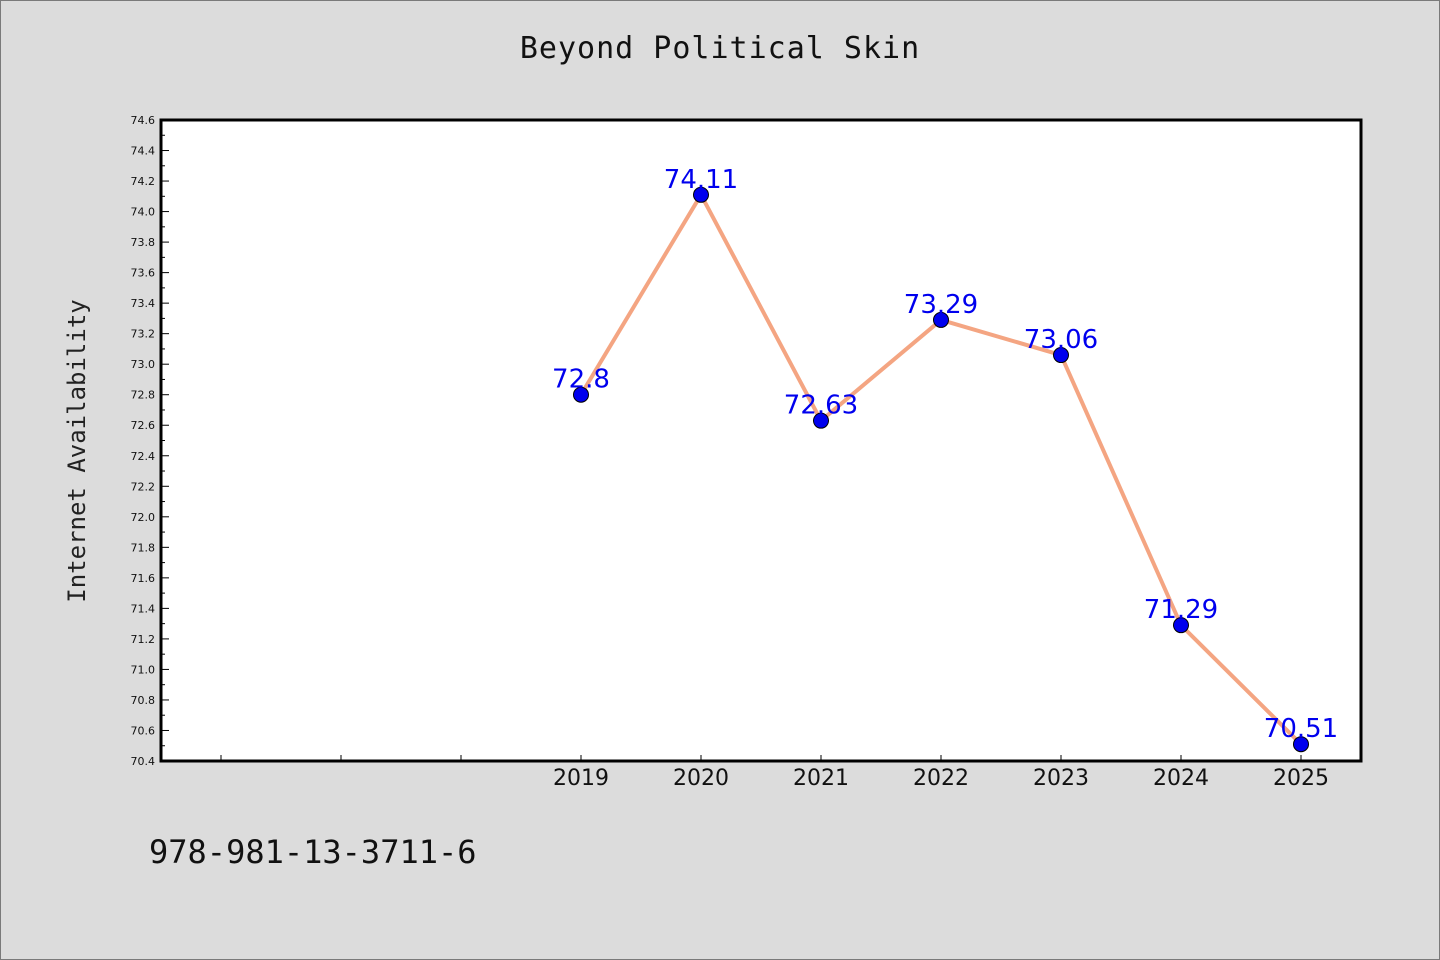 The width and height of the screenshot is (1440, 960). I want to click on data-label: 73.06, so click(1061, 340).